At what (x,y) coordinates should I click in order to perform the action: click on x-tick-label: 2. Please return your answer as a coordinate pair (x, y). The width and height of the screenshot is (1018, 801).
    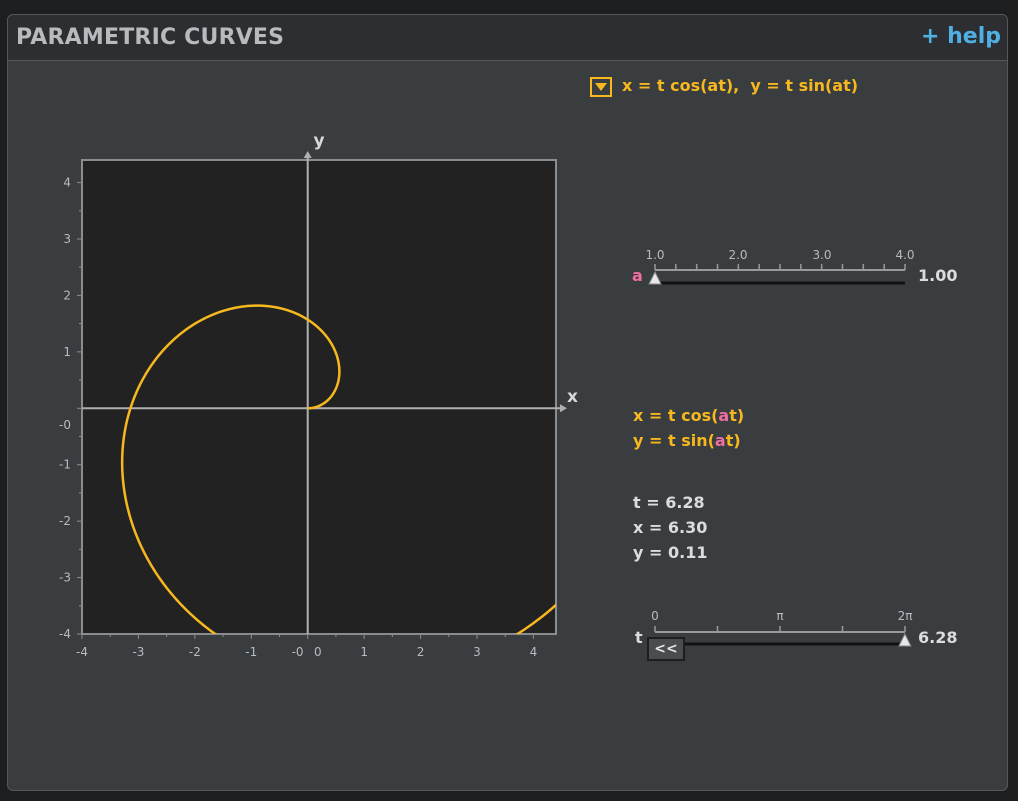
    Looking at the image, I should click on (421, 652).